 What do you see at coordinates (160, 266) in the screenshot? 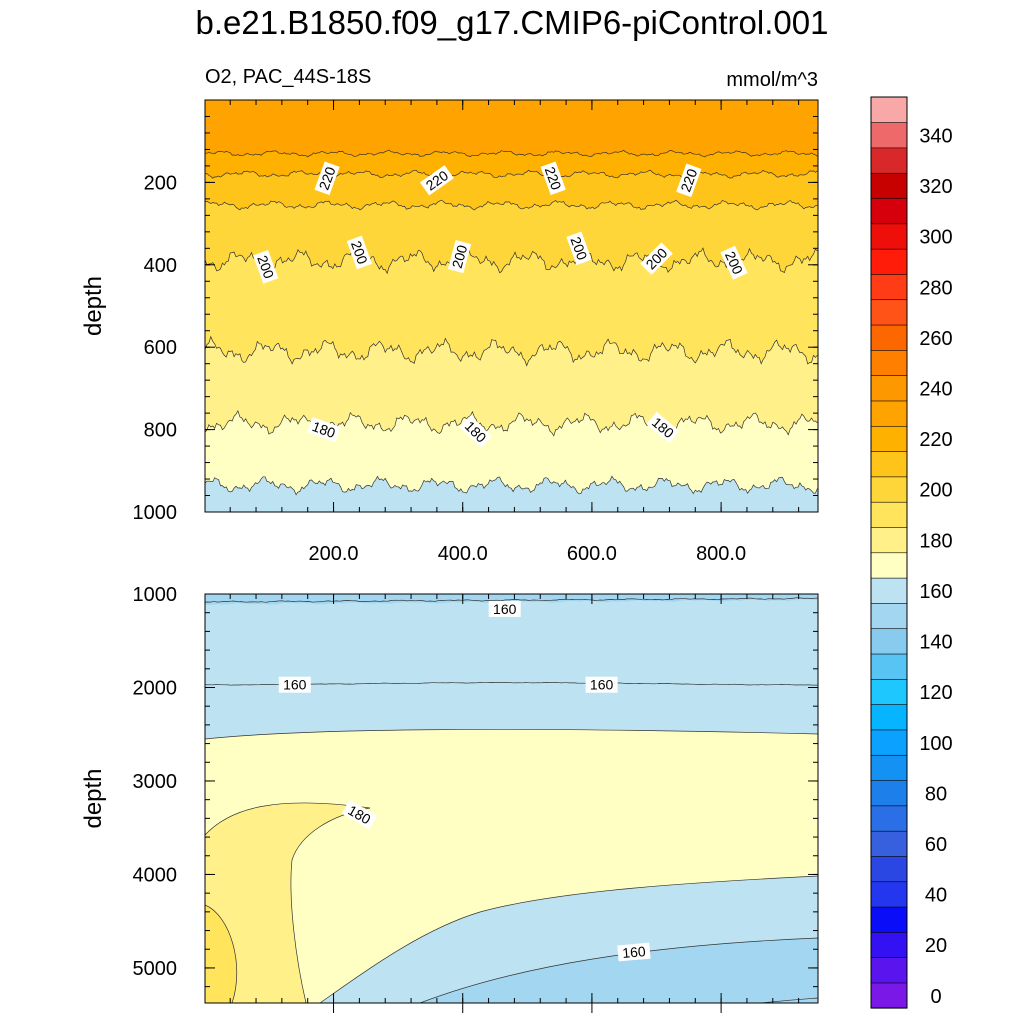
I see `y-tick-label: 400` at bounding box center [160, 266].